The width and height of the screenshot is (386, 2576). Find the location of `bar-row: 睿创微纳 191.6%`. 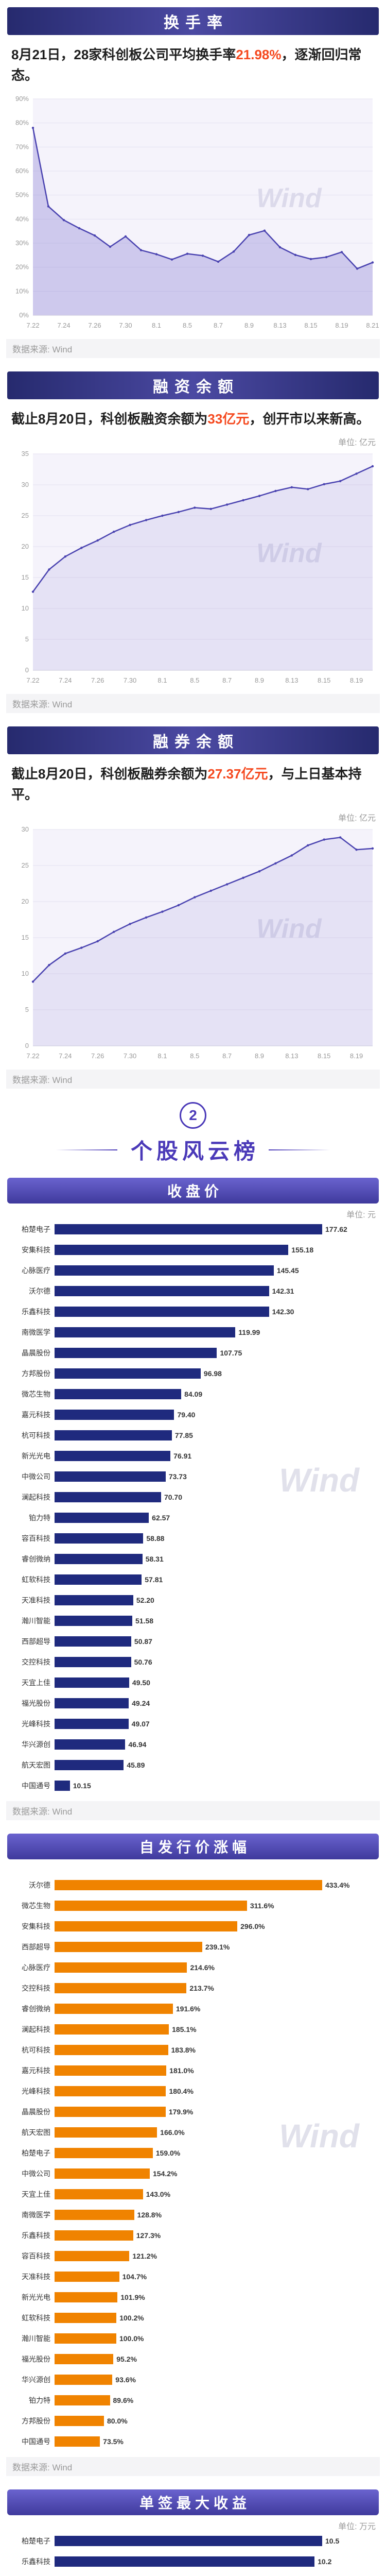

bar-row: 睿创微纳 191.6% is located at coordinates (193, 2008).